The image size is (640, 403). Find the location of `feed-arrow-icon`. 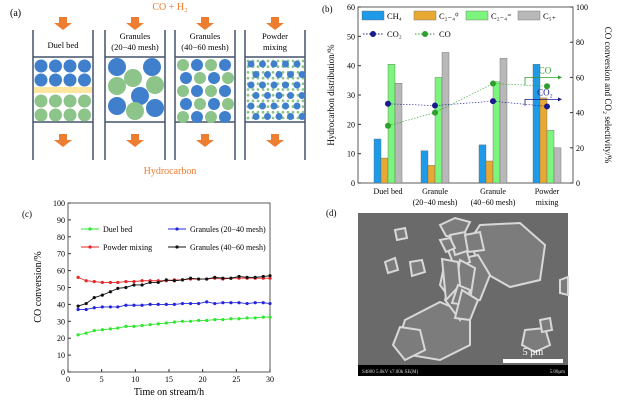

feed-arrow-icon is located at coordinates (63, 23).